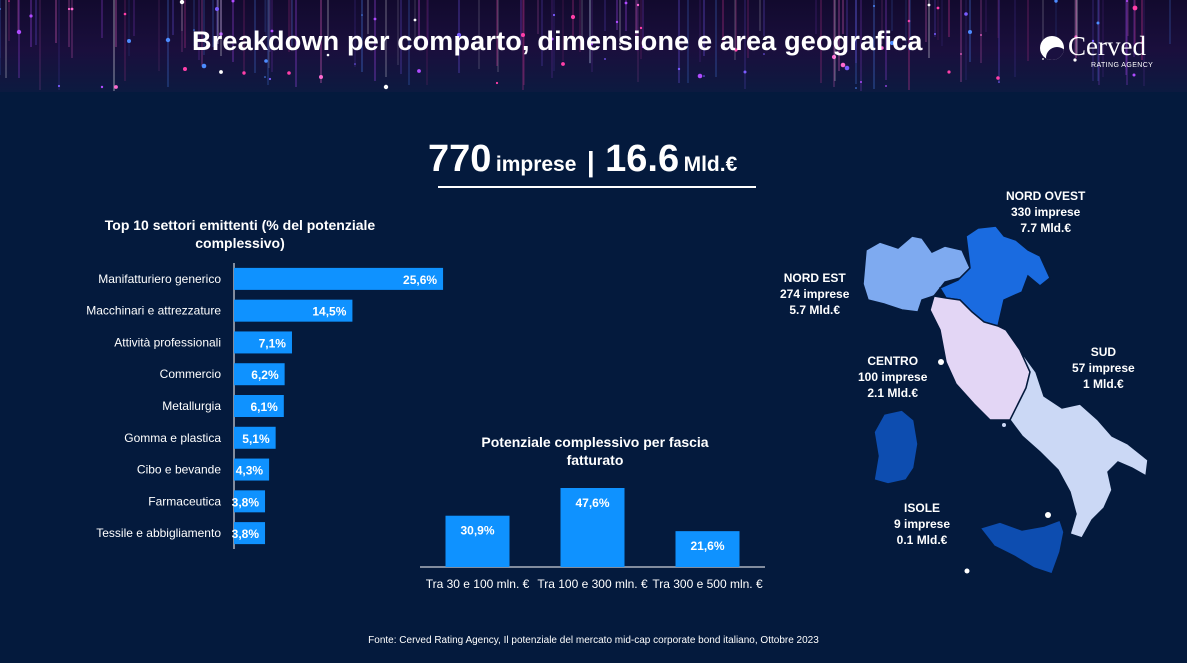 Image resolution: width=1187 pixels, height=663 pixels. I want to click on sector-category-label: Attività professionali, so click(167, 342).